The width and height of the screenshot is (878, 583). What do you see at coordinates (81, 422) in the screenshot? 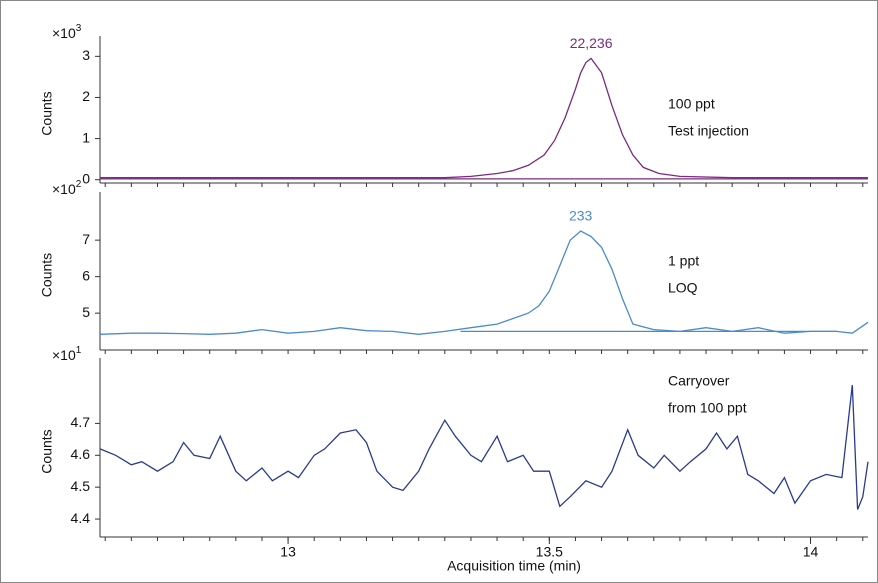
I see `y-tick-label: 4.7` at bounding box center [81, 422].